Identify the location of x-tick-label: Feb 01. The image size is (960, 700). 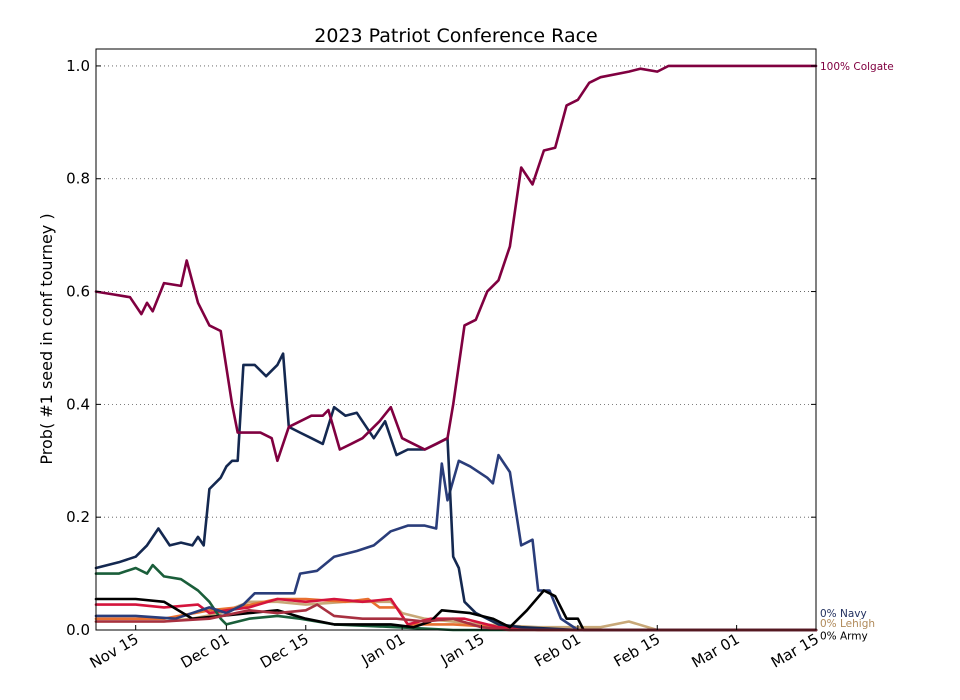
(557, 650).